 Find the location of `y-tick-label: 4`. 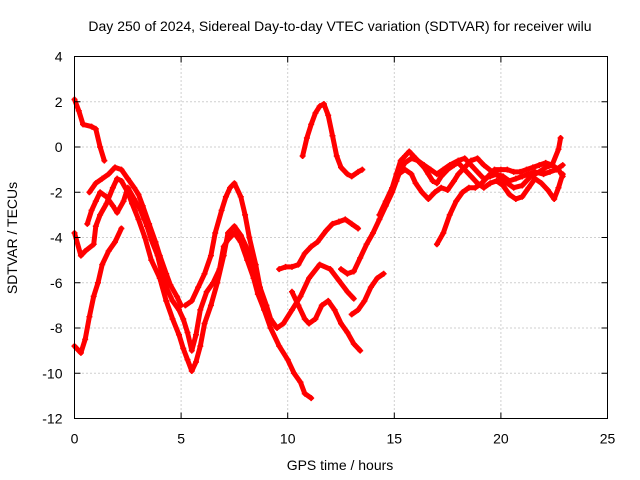

y-tick-label: 4 is located at coordinates (59, 57).